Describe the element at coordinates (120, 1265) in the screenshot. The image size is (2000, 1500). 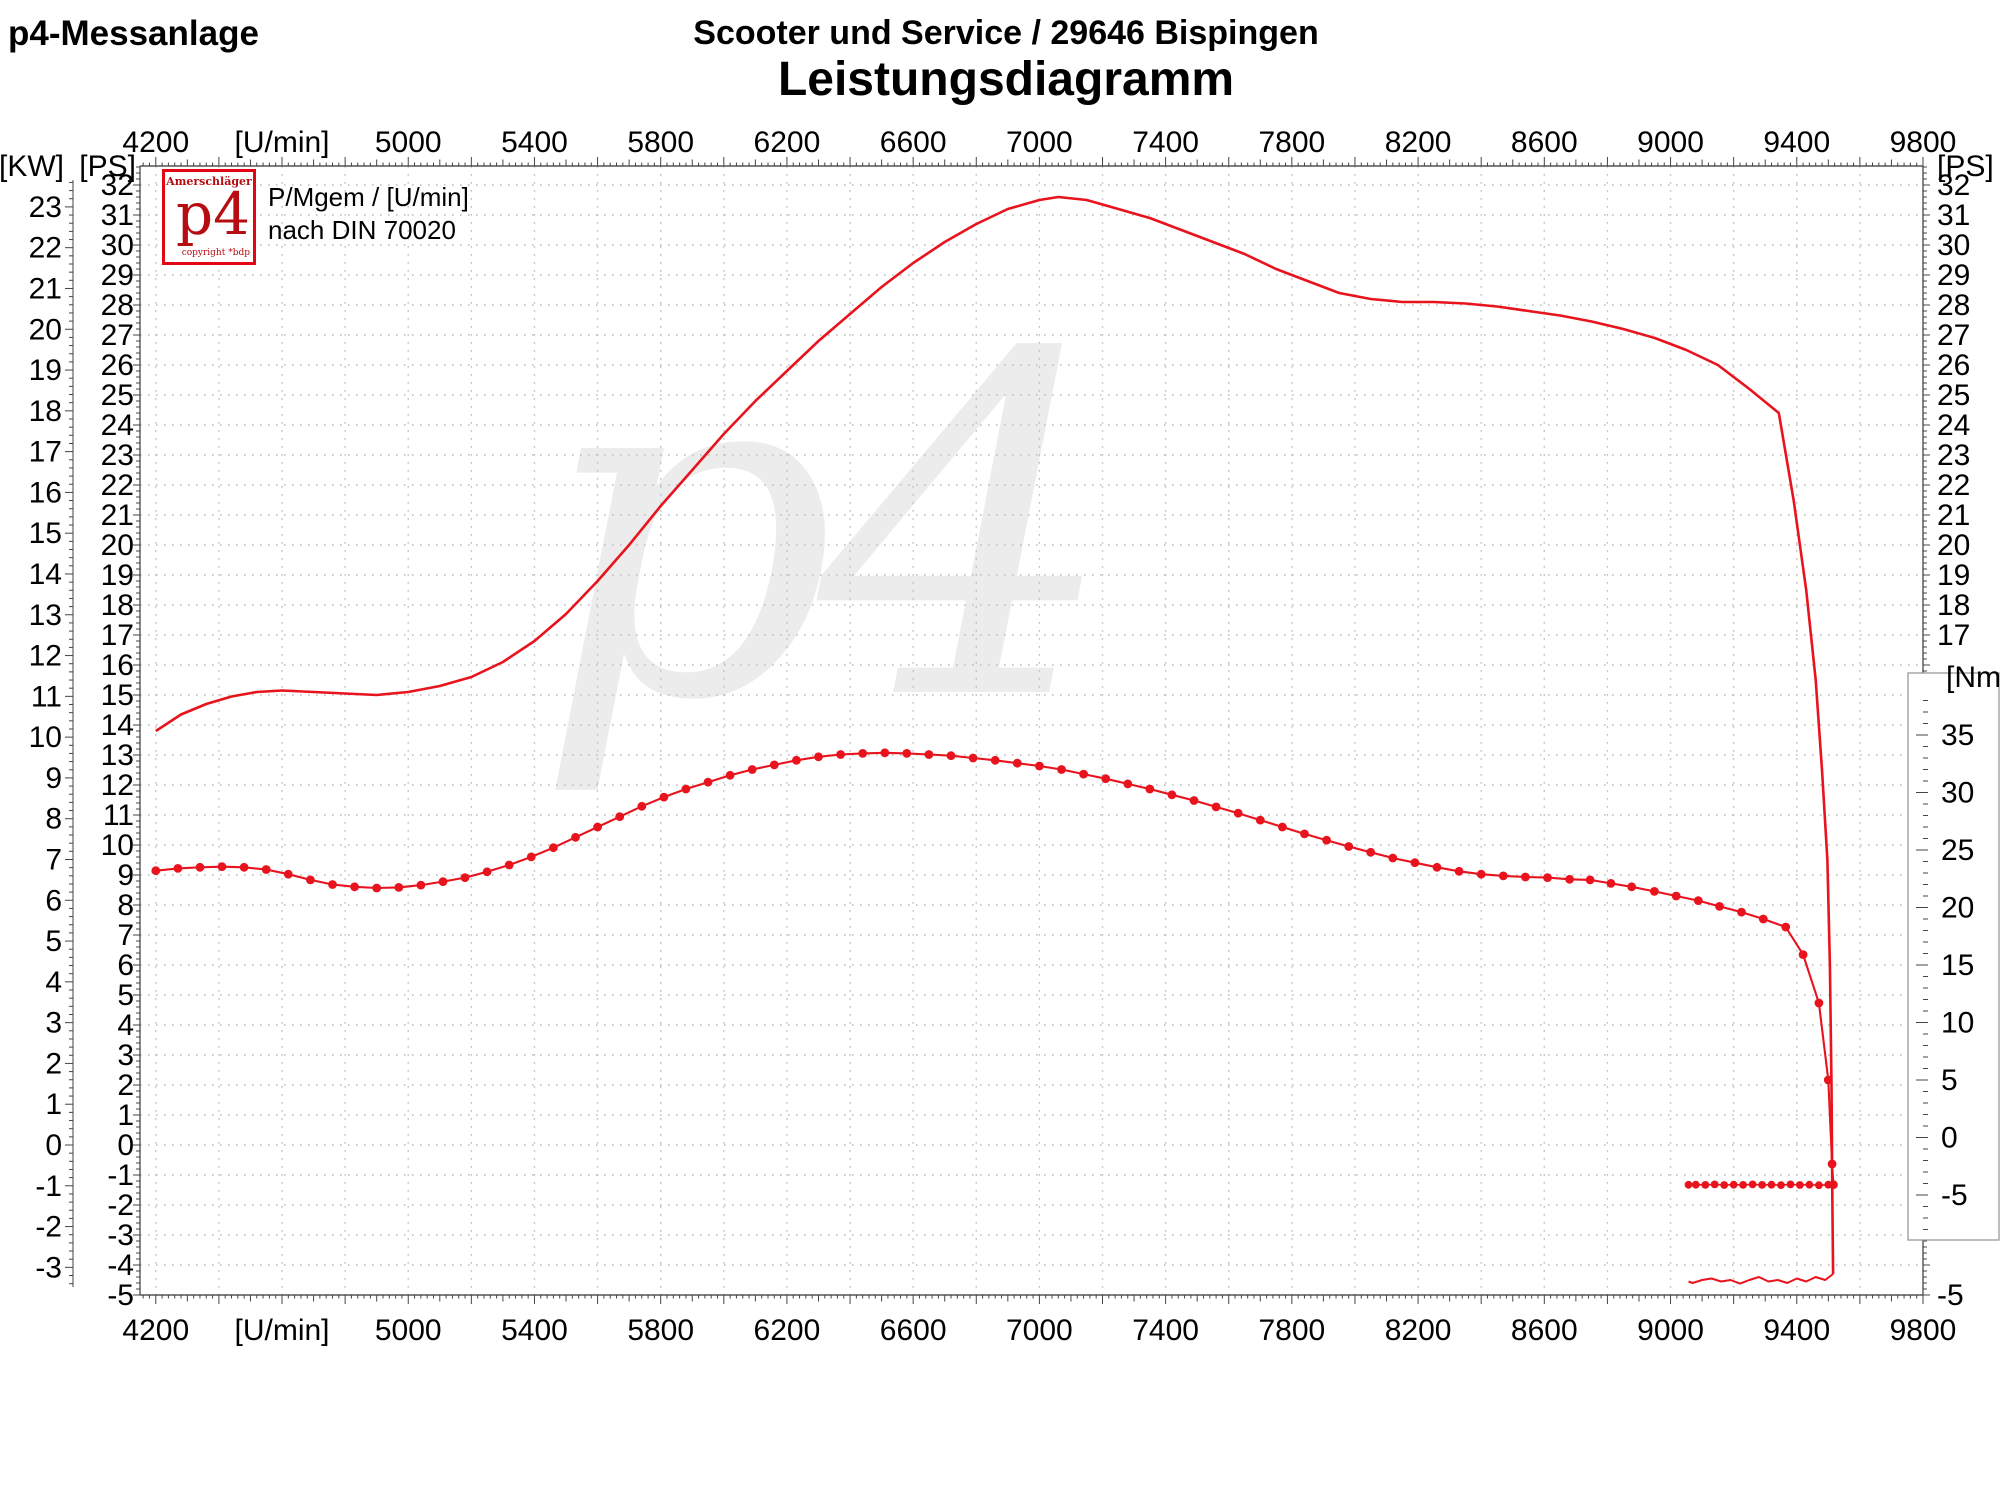
I see `svg-text: -4` at that location.